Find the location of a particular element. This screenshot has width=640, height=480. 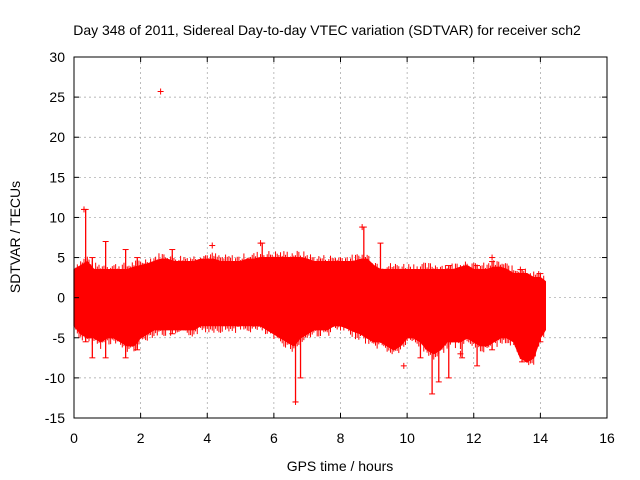

y-tick-label: 30 is located at coordinates (57, 57).